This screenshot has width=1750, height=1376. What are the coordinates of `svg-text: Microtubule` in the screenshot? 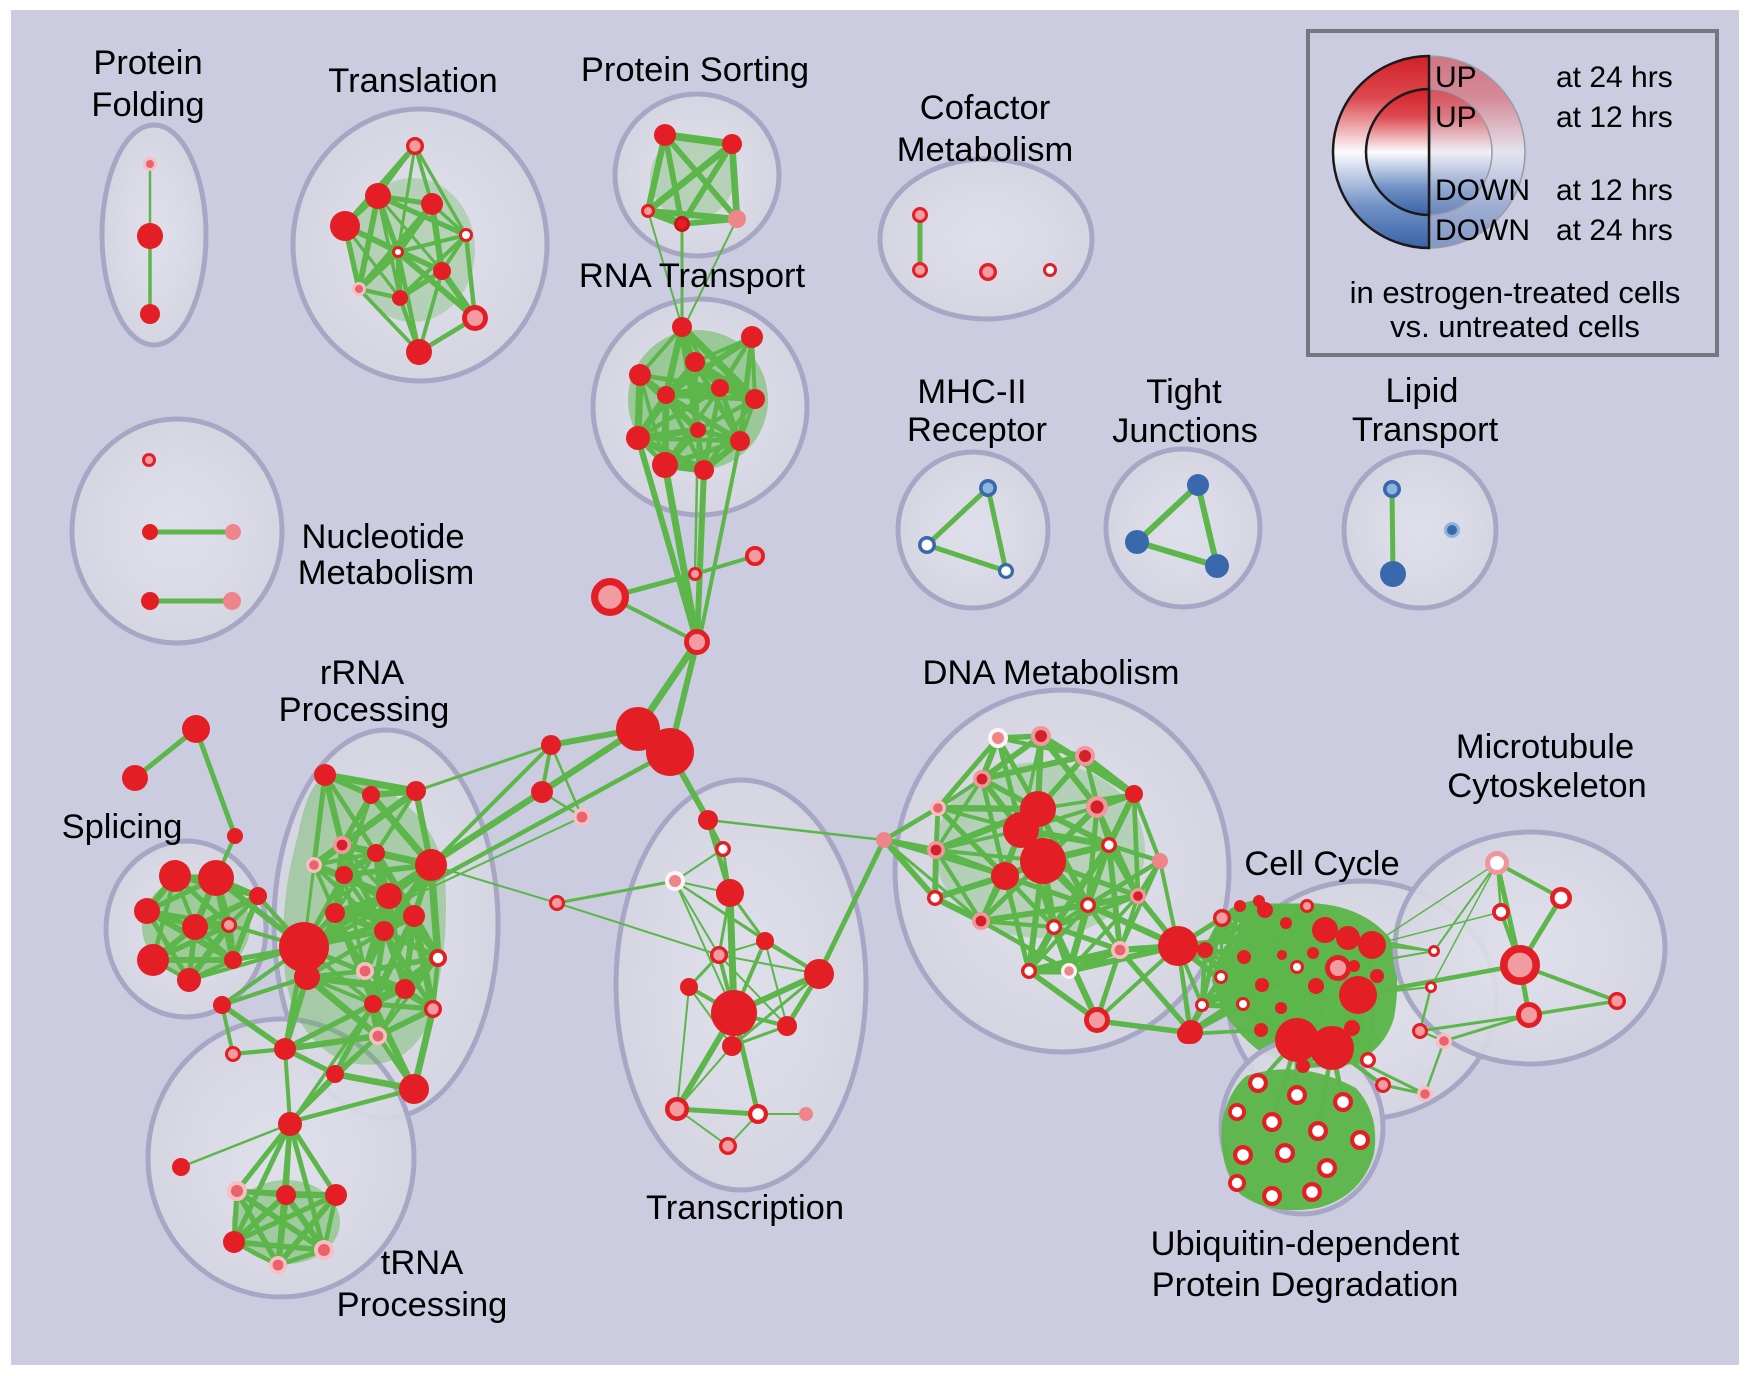 It's located at (1545, 747).